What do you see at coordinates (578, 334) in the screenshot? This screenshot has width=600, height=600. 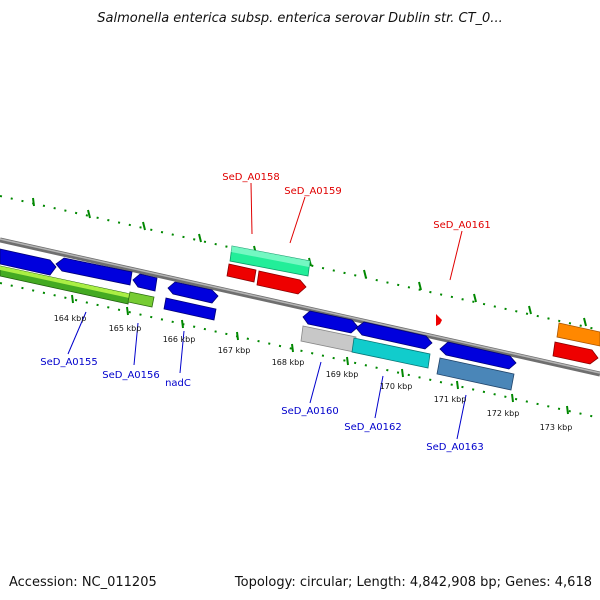 I see `feature-orange` at bounding box center [578, 334].